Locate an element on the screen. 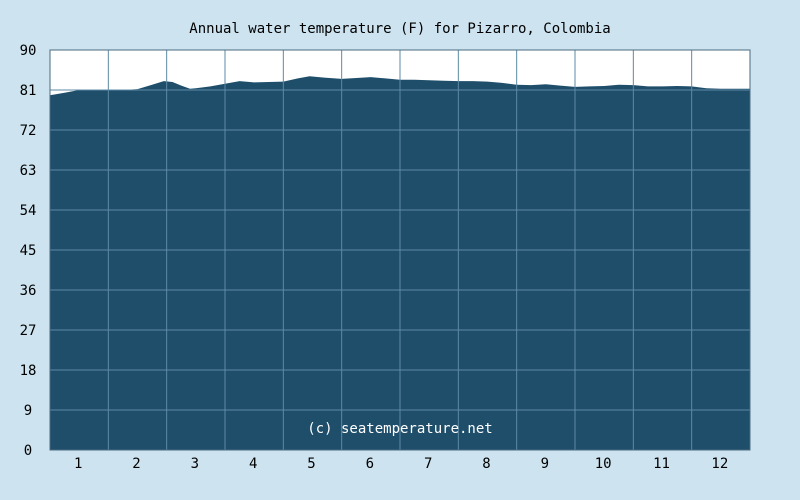  y-tick-label: 9 is located at coordinates (28, 411).